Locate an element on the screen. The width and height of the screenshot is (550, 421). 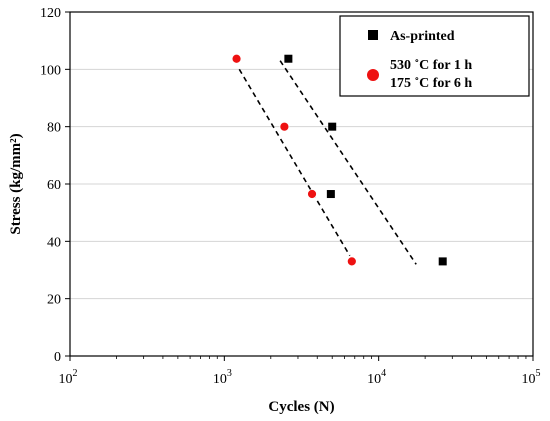
x-tick-label: 10⁵ is located at coordinates (531, 377).